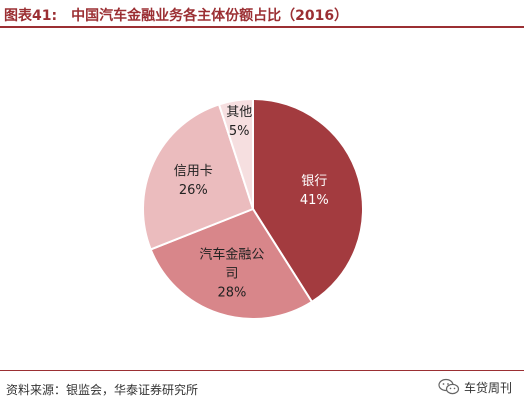 The height and width of the screenshot is (411, 524). I want to click on slice-name-label: 银行, so click(314, 181).